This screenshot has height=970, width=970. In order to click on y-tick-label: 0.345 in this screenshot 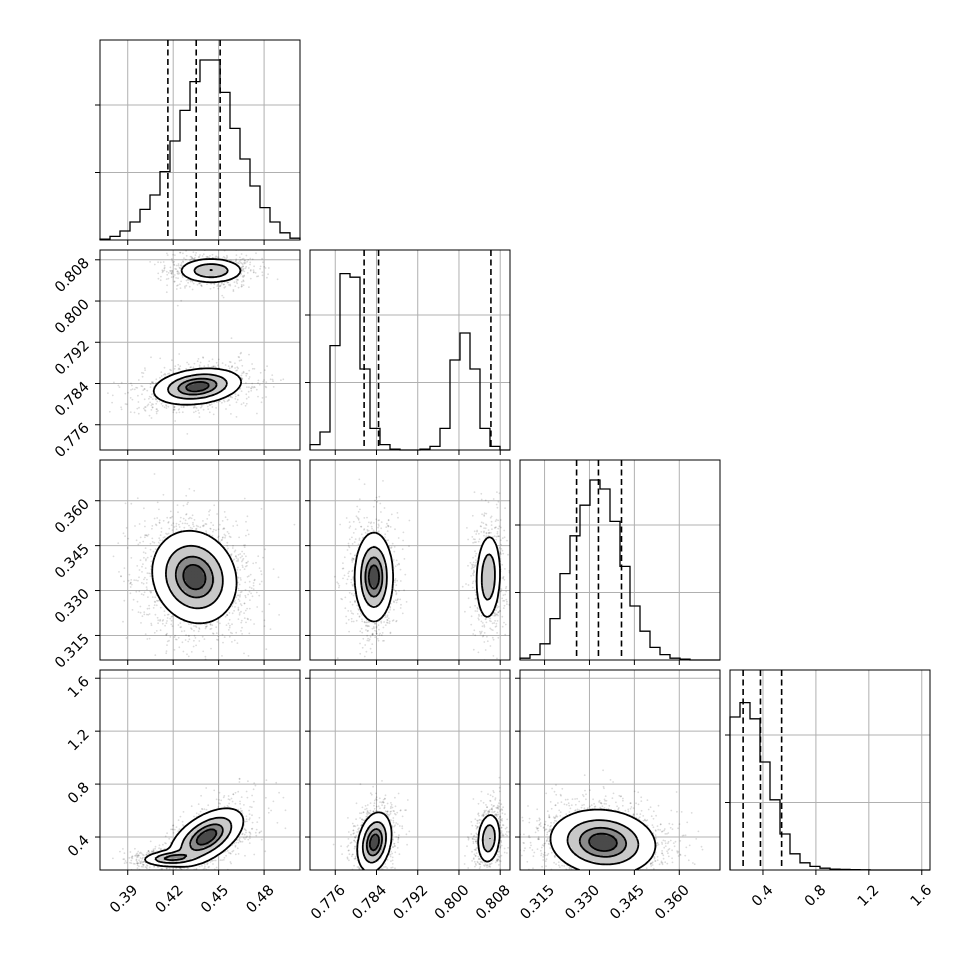, I will do `click(72, 561)`.